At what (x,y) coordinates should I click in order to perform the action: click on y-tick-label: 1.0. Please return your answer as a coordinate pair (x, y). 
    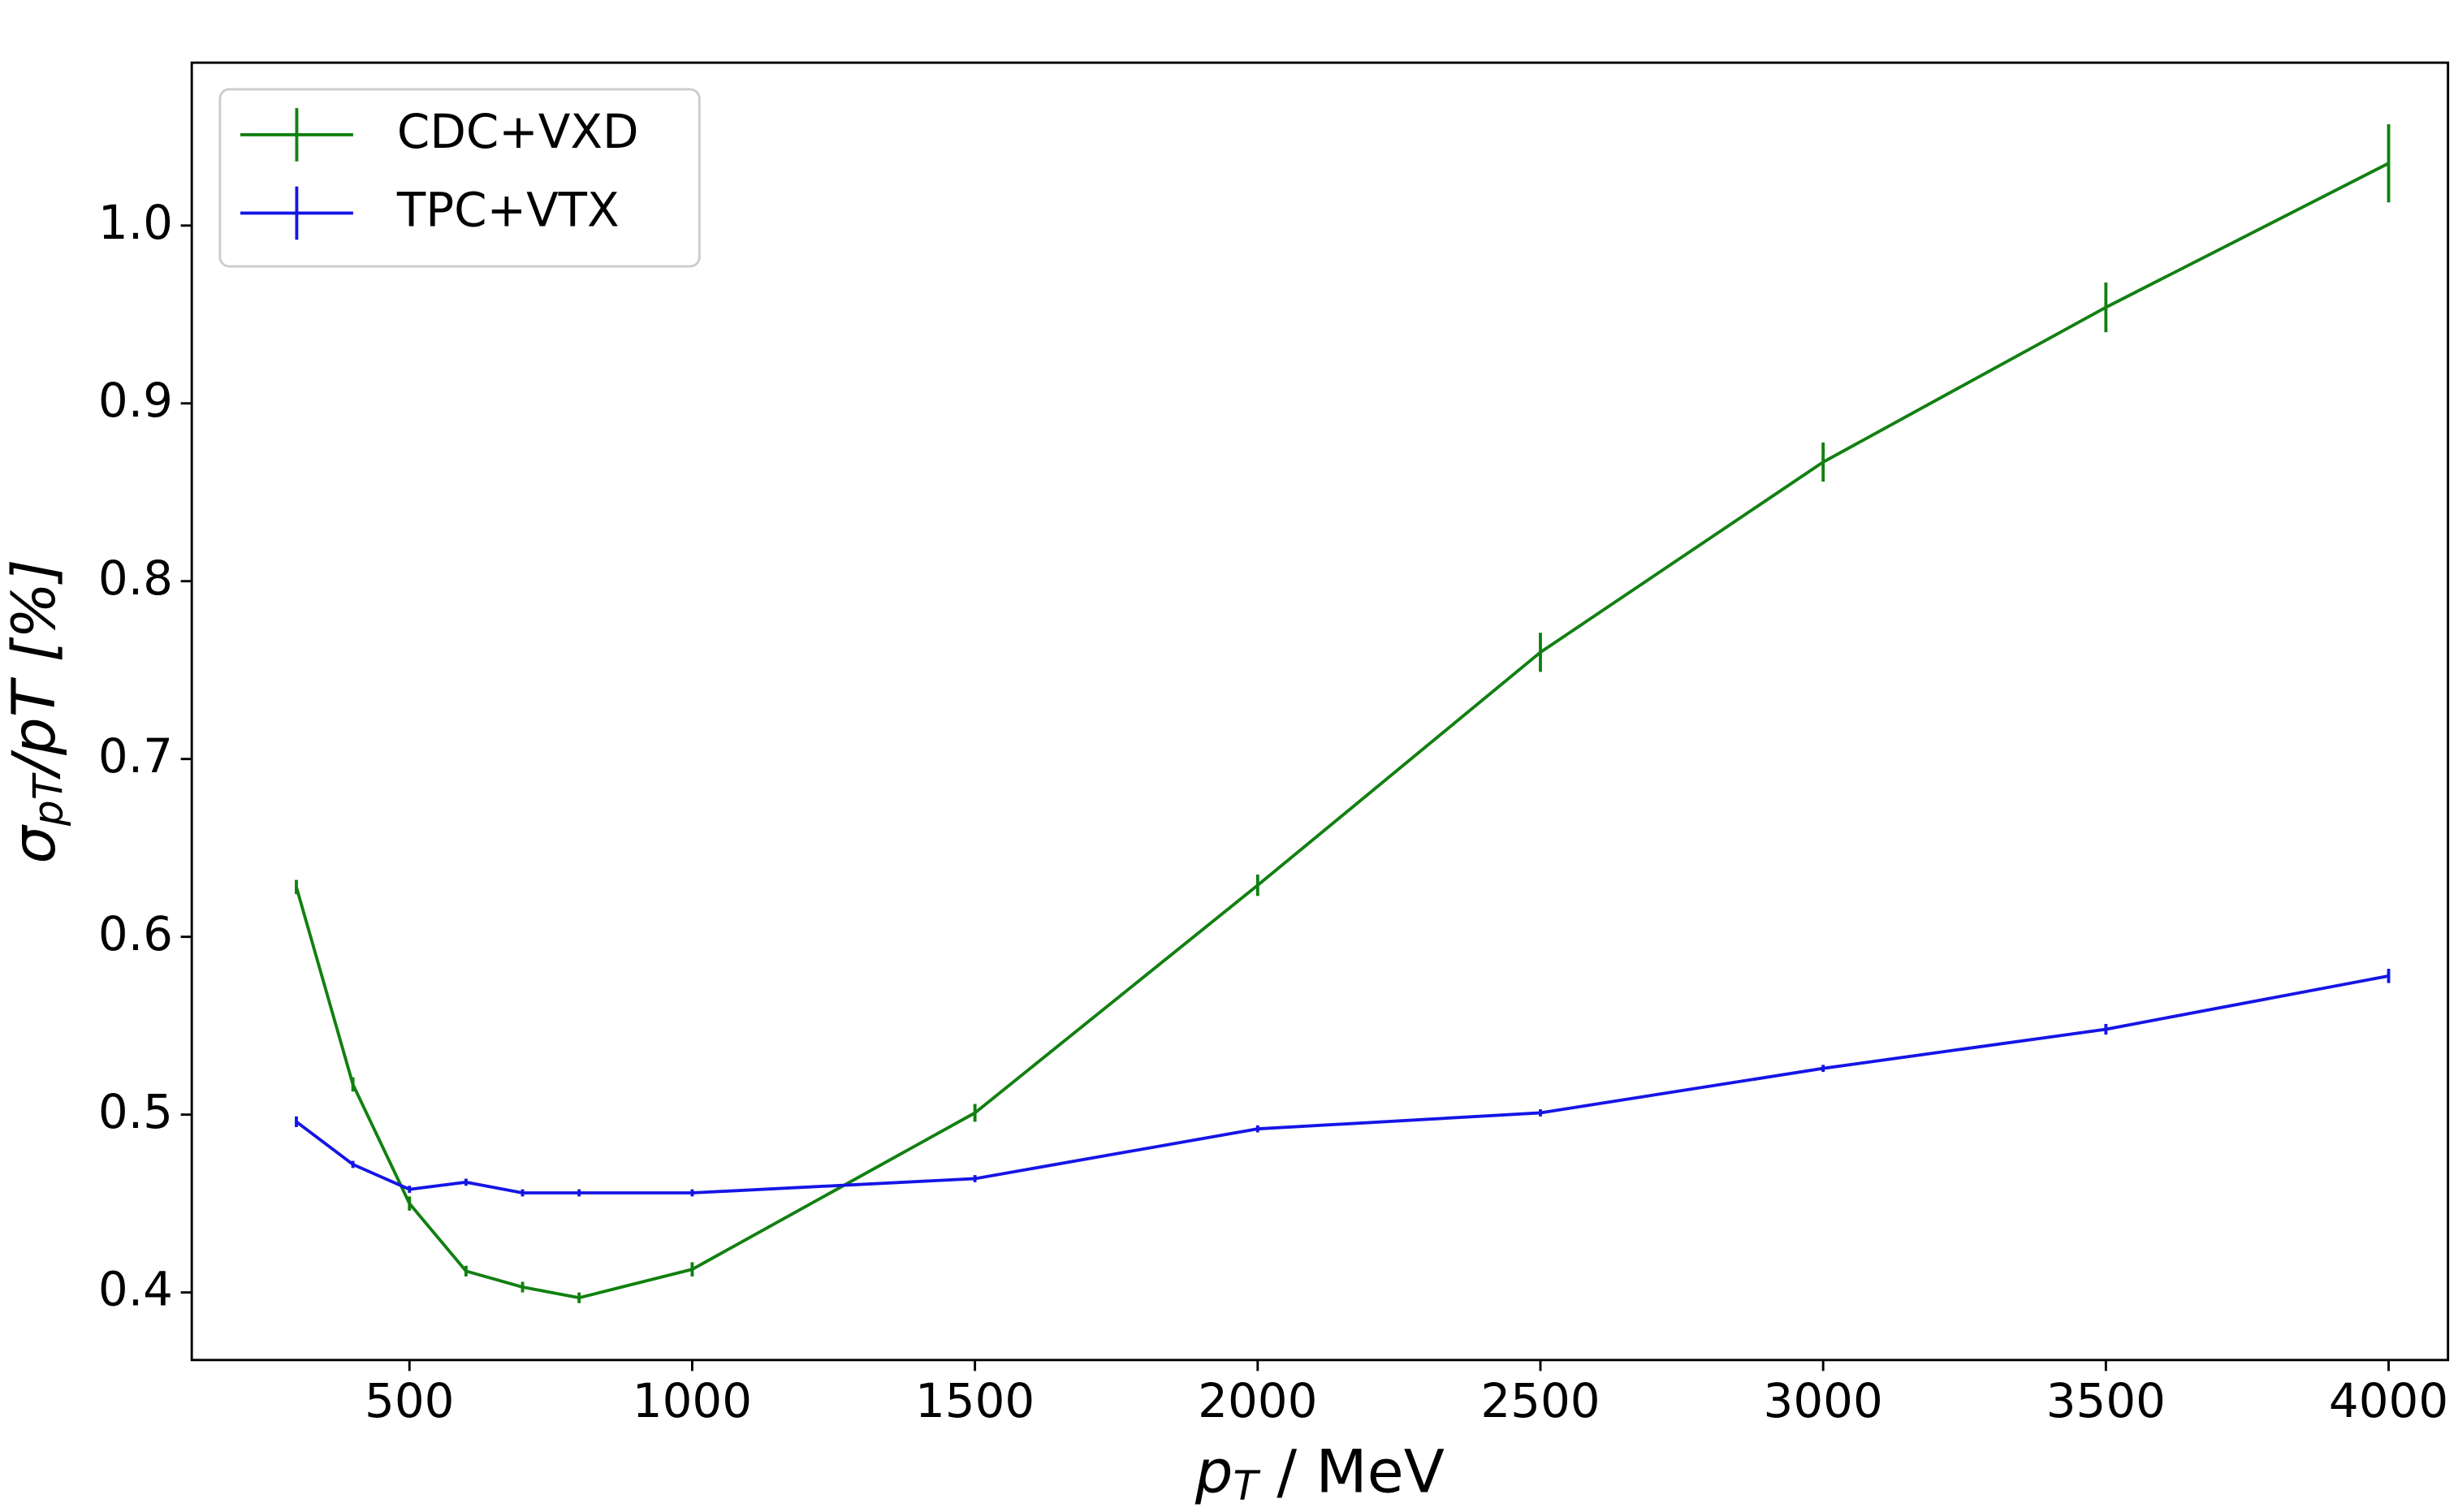
    Looking at the image, I should click on (135, 222).